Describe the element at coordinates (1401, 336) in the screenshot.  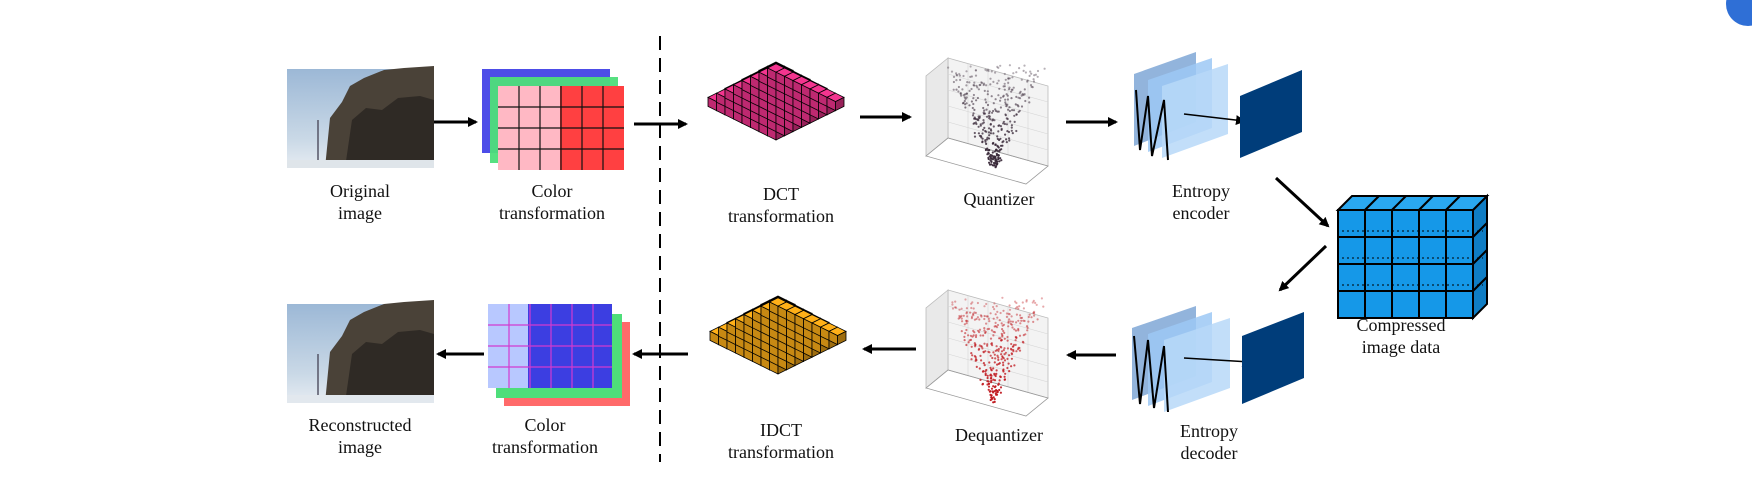
I see `label-compressed-image-data: Compressed image data` at that location.